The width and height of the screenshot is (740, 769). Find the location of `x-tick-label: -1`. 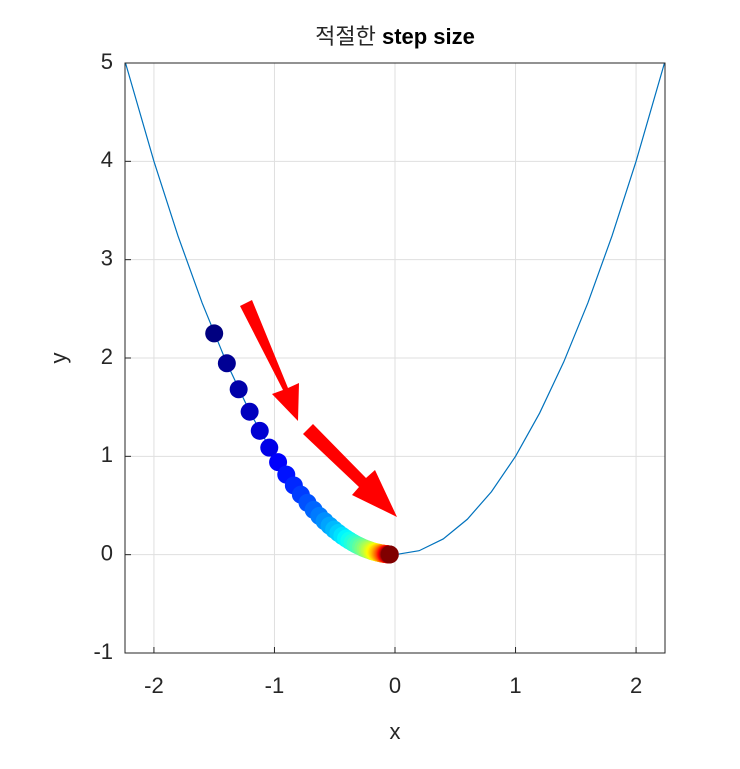

x-tick-label: -1 is located at coordinates (275, 685).